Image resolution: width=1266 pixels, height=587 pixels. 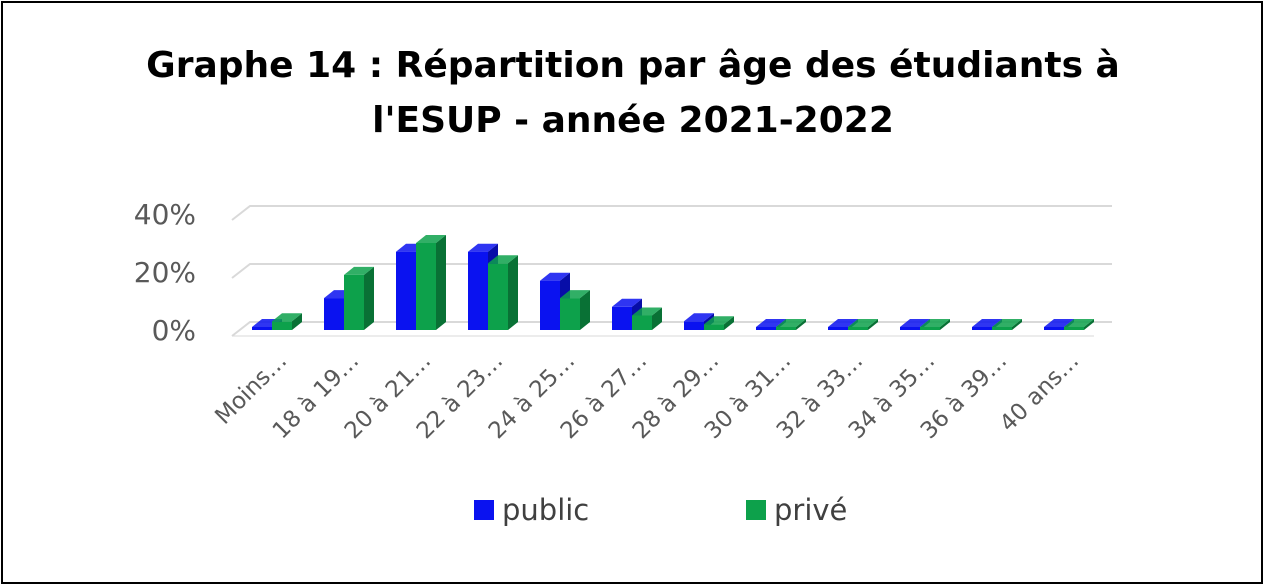 I want to click on legend-swatch-prive, so click(x=756, y=510).